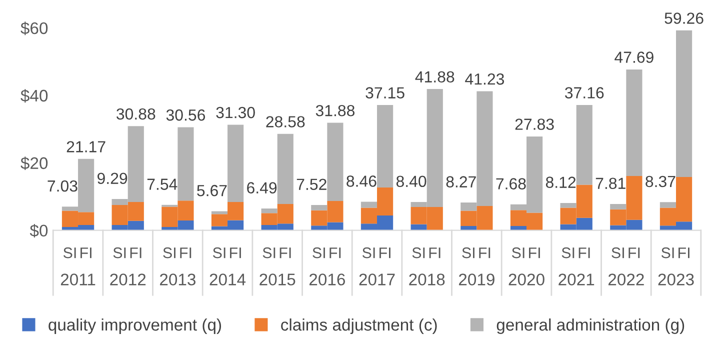 Image resolution: width=708 pixels, height=349 pixels. I want to click on text: 2022, so click(626, 280).